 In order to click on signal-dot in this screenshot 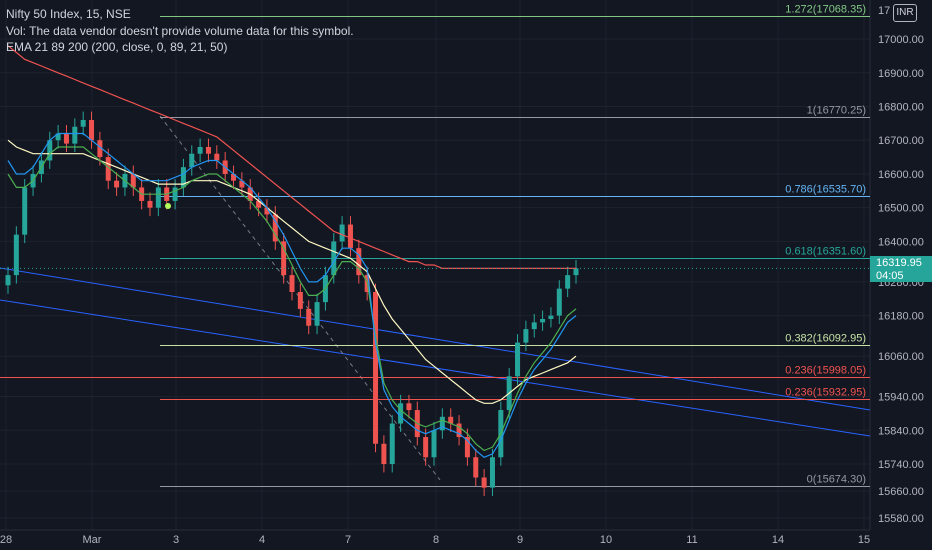, I will do `click(168, 206)`.